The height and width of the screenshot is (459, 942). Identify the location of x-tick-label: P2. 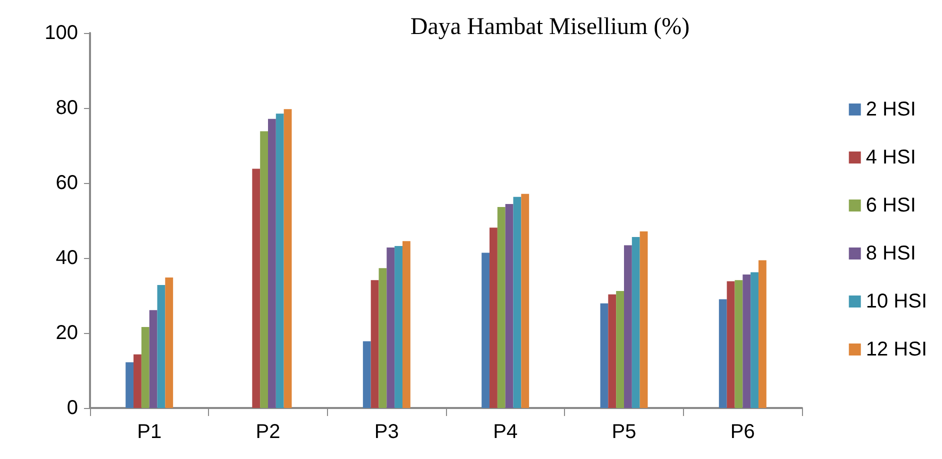
(268, 432).